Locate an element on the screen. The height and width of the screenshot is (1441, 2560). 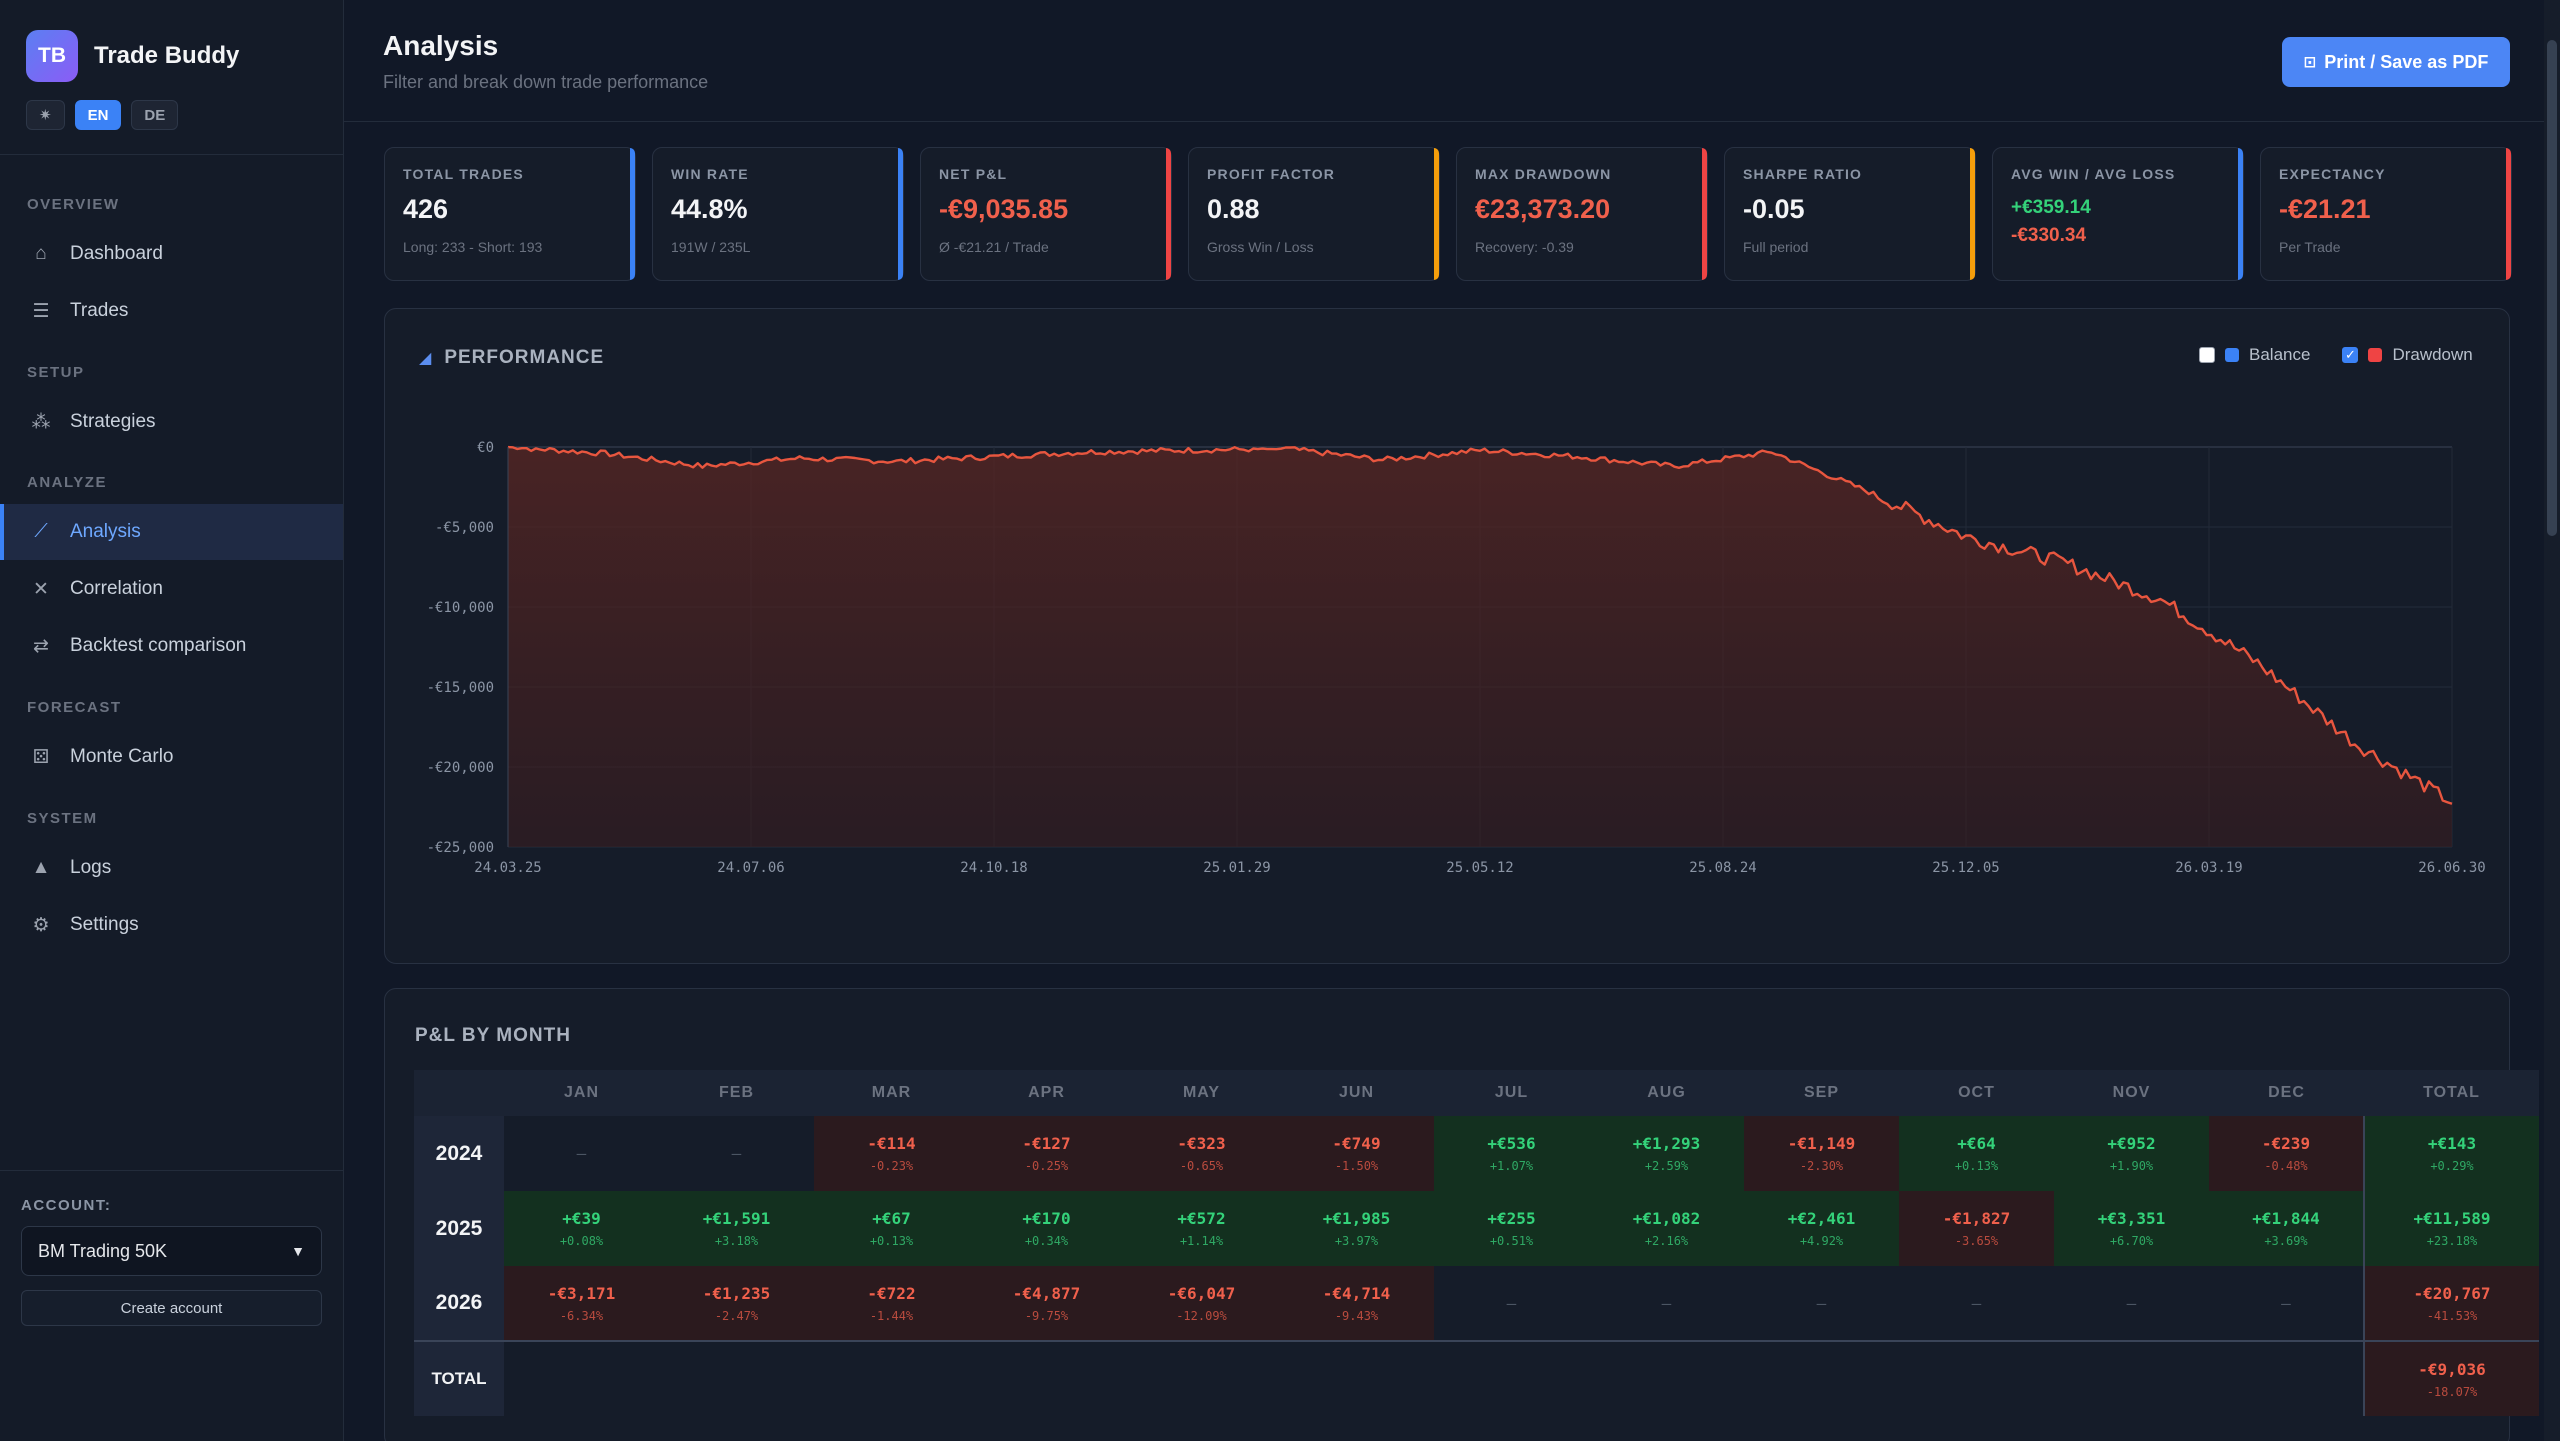
sidebar-item-logs: ▲ Logs is located at coordinates (171, 868).